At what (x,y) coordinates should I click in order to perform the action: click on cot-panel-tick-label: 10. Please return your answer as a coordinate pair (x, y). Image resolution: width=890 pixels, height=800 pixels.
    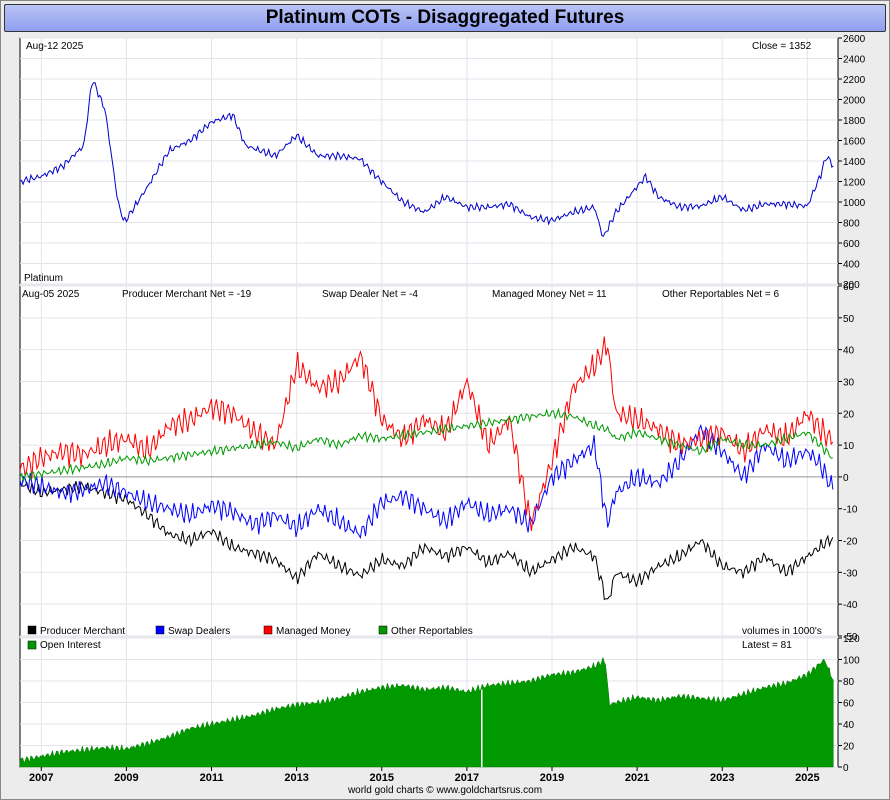
    Looking at the image, I should click on (849, 446).